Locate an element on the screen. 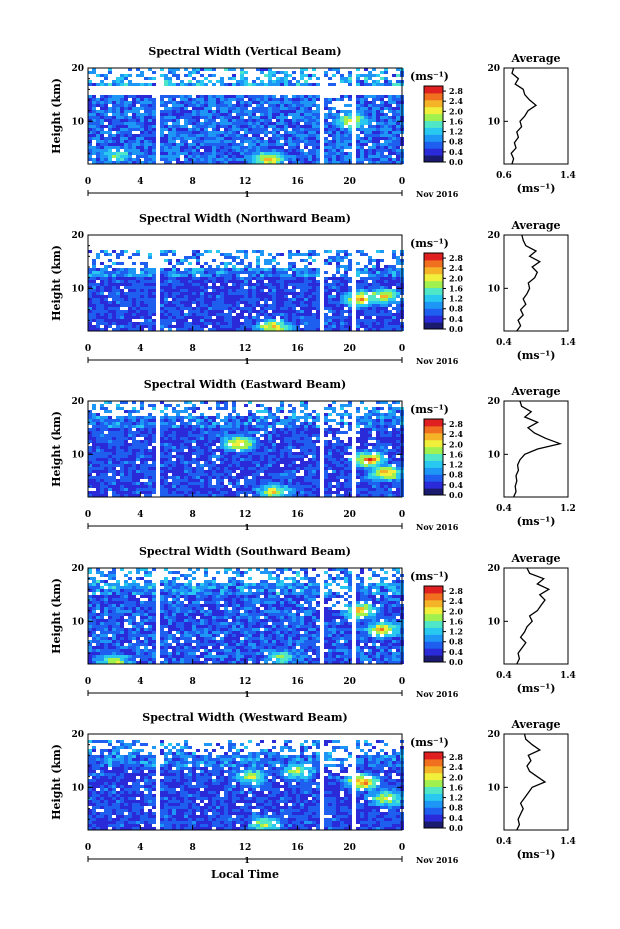 This screenshot has width=620, height=929. y-tick-label: 10 is located at coordinates (77, 122).